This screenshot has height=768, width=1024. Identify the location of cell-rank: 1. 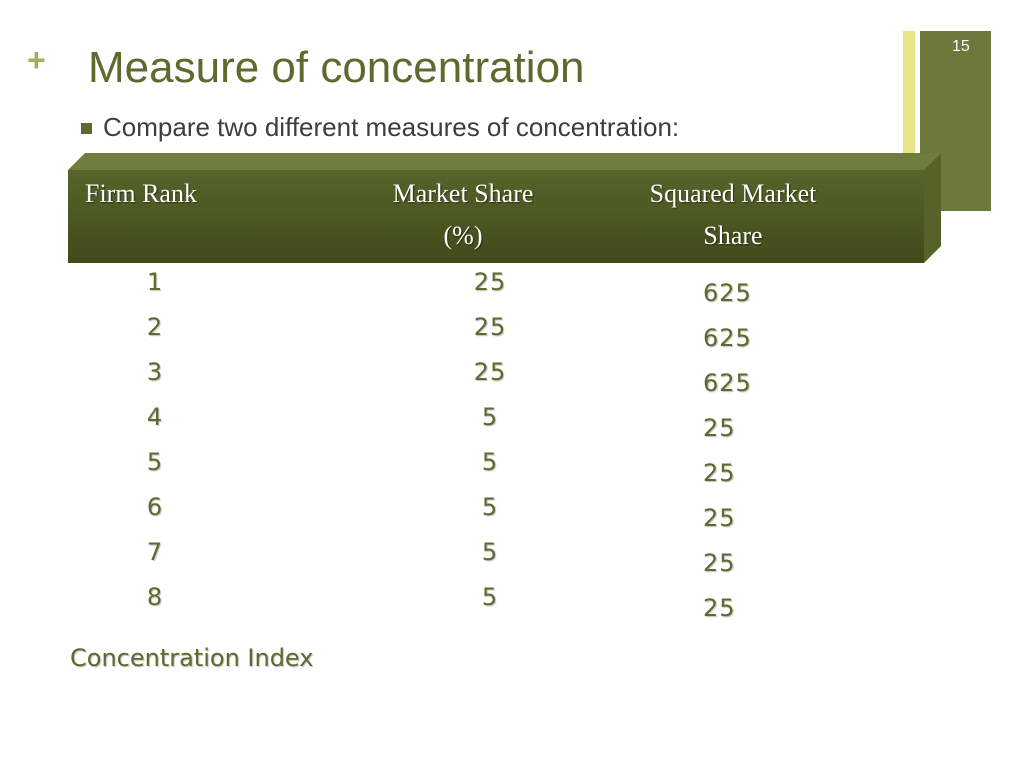
(155, 282).